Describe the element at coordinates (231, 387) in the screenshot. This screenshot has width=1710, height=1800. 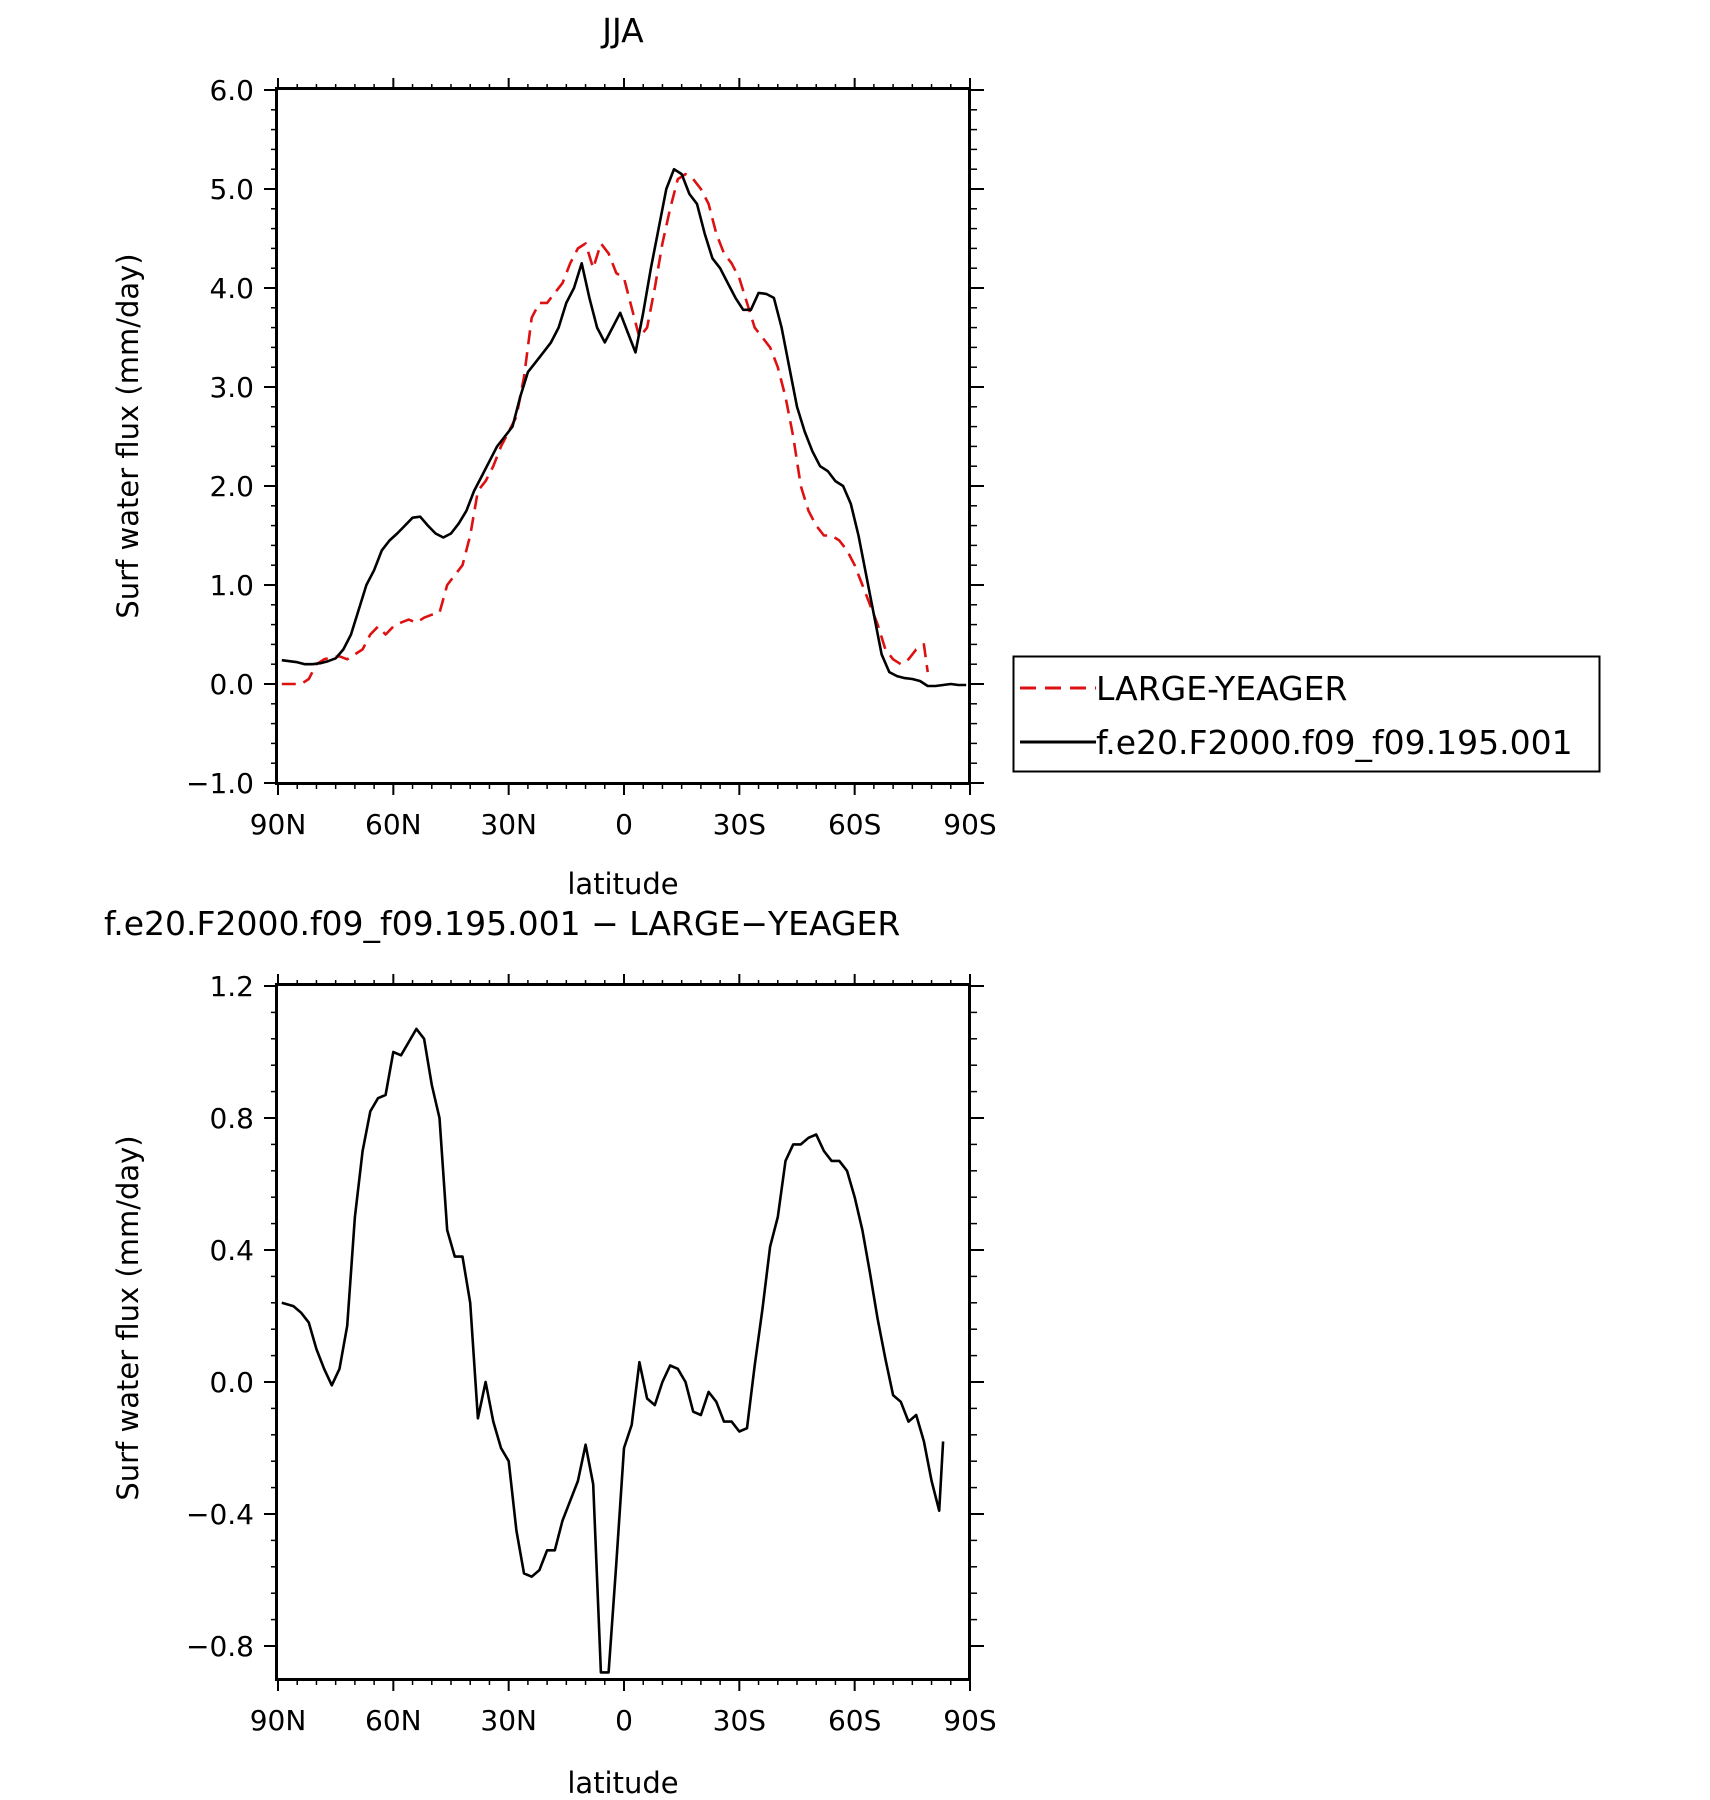
I see `y-tick-label: 3.0` at that location.